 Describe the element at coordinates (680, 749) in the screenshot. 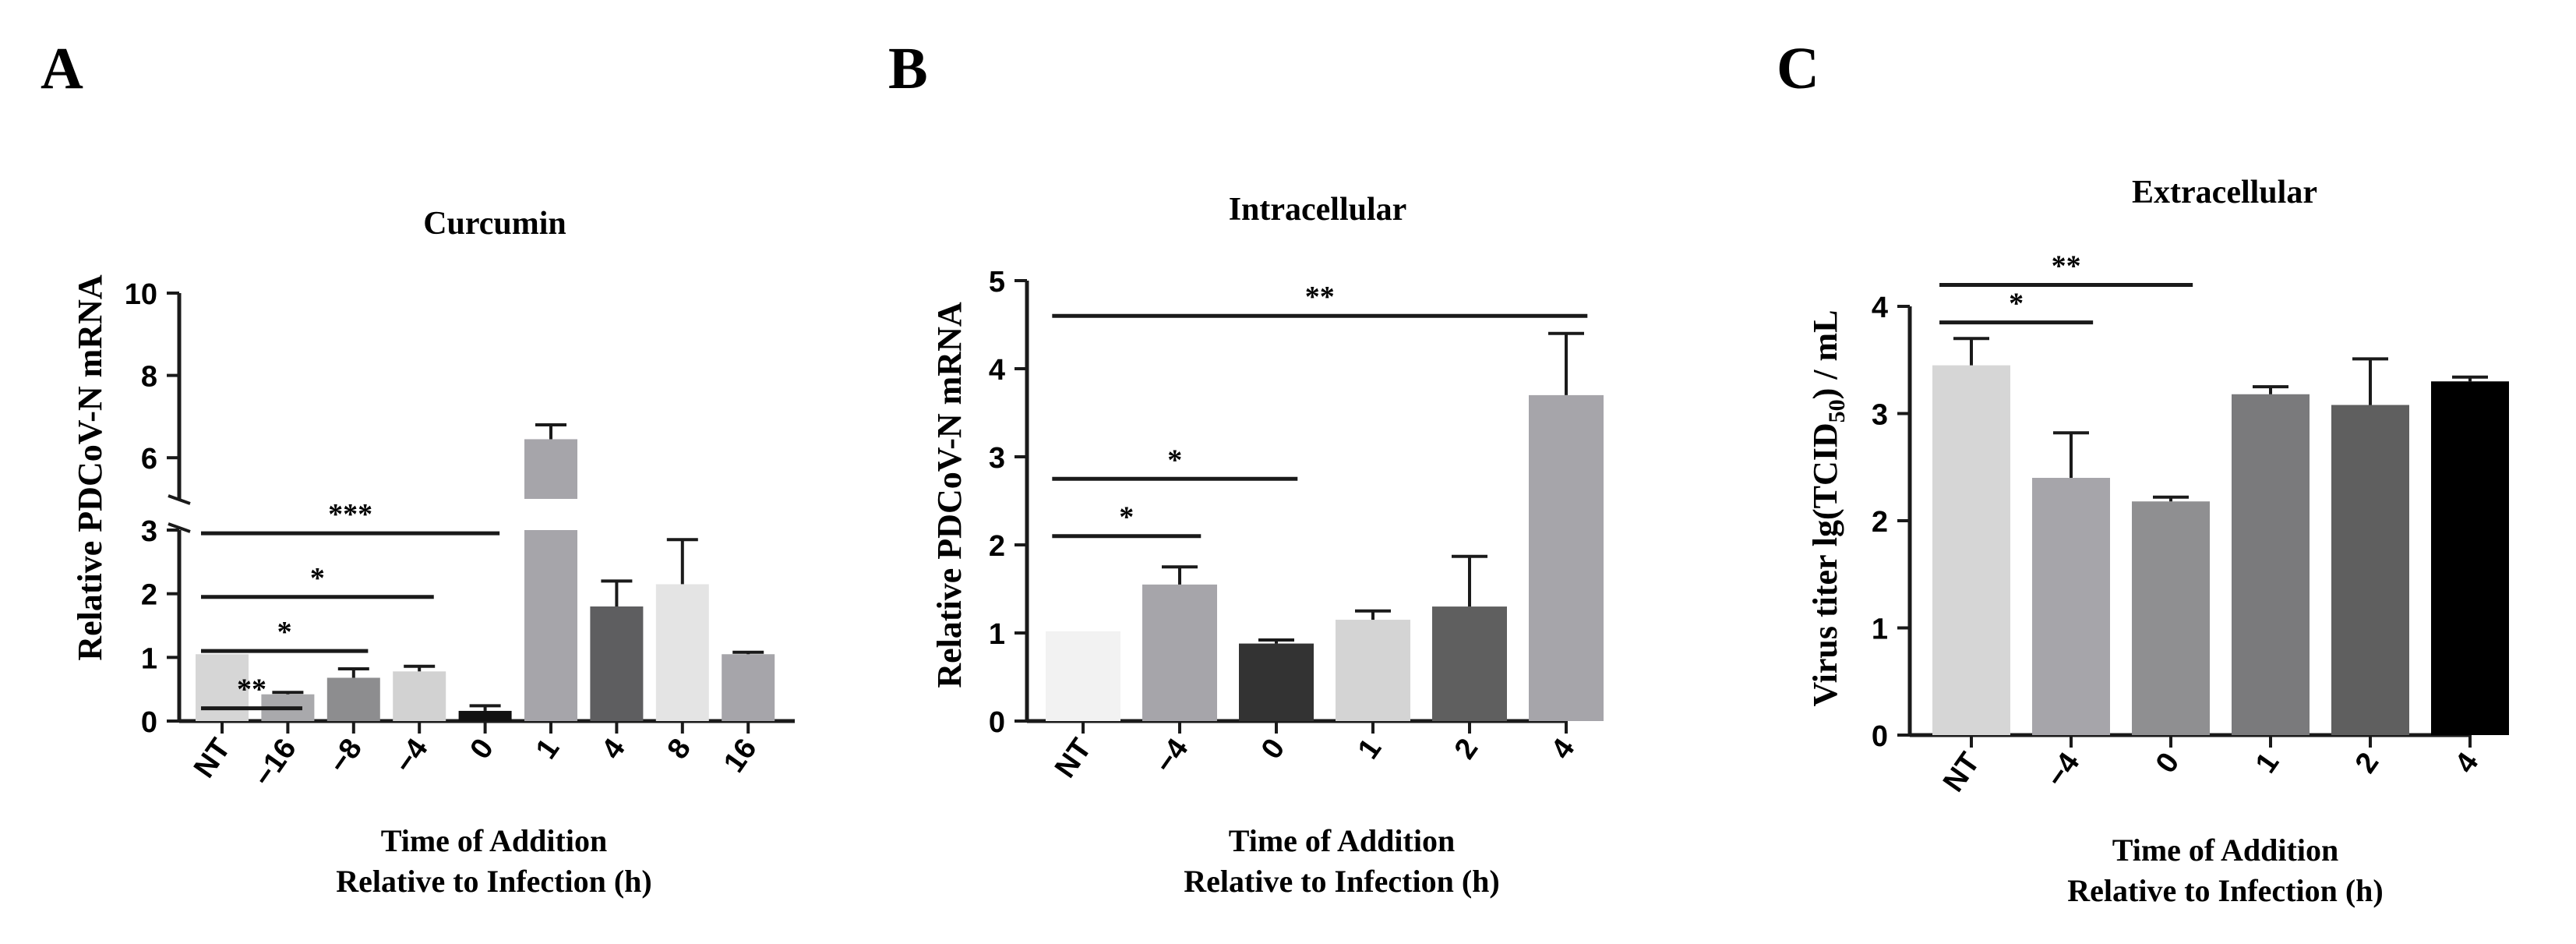

I see `panel-a-x-tick-label-7: 8` at that location.